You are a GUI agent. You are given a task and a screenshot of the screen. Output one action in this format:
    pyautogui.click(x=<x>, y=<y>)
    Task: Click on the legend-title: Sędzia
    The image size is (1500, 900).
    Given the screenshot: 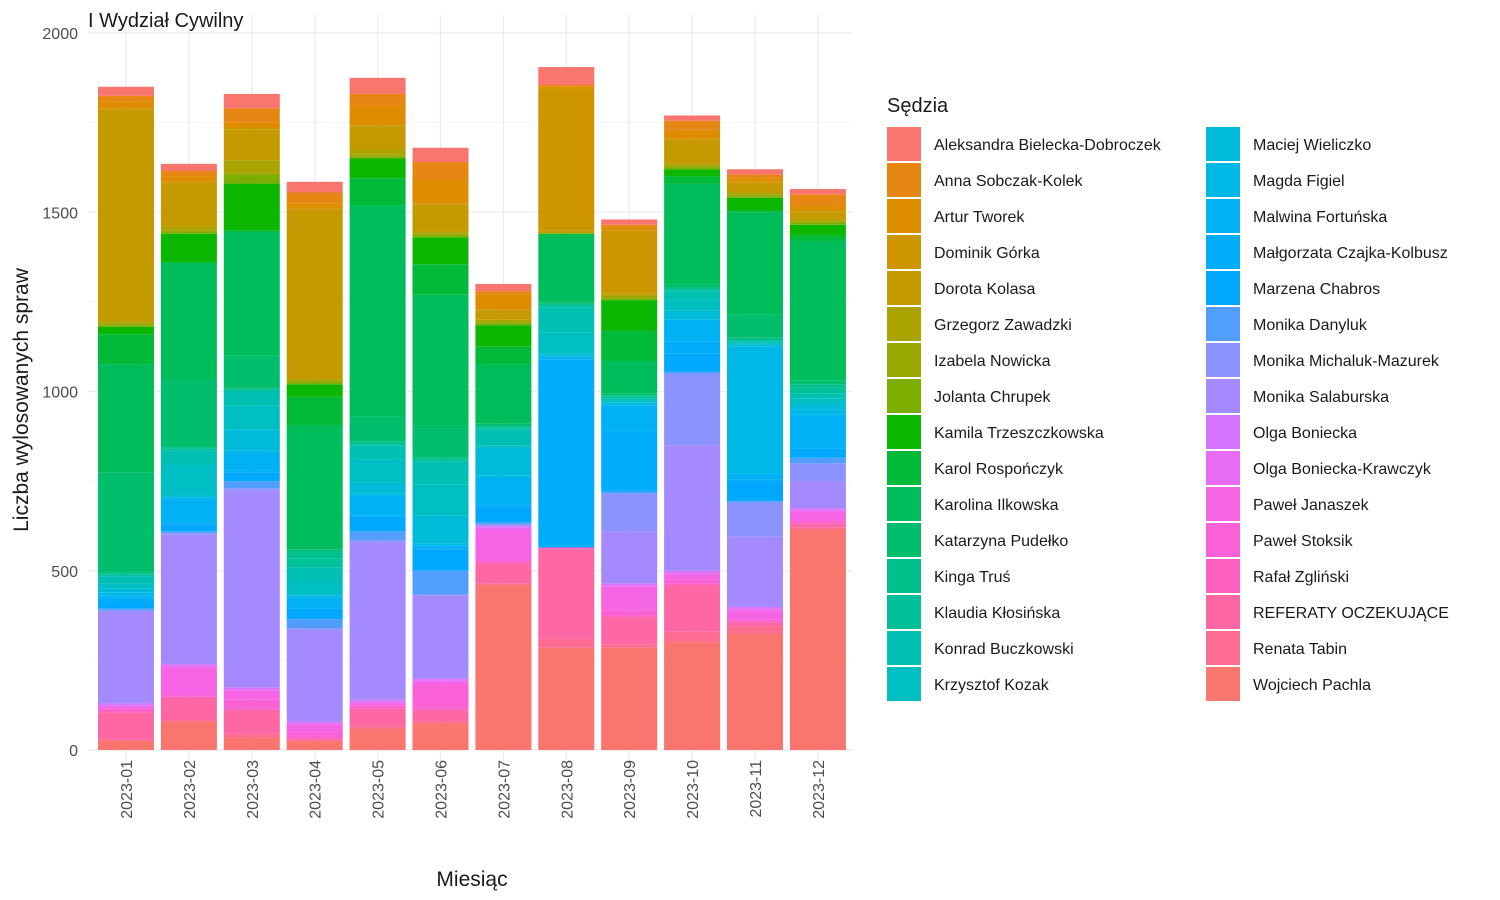 What is the action you would take?
    pyautogui.click(x=918, y=106)
    